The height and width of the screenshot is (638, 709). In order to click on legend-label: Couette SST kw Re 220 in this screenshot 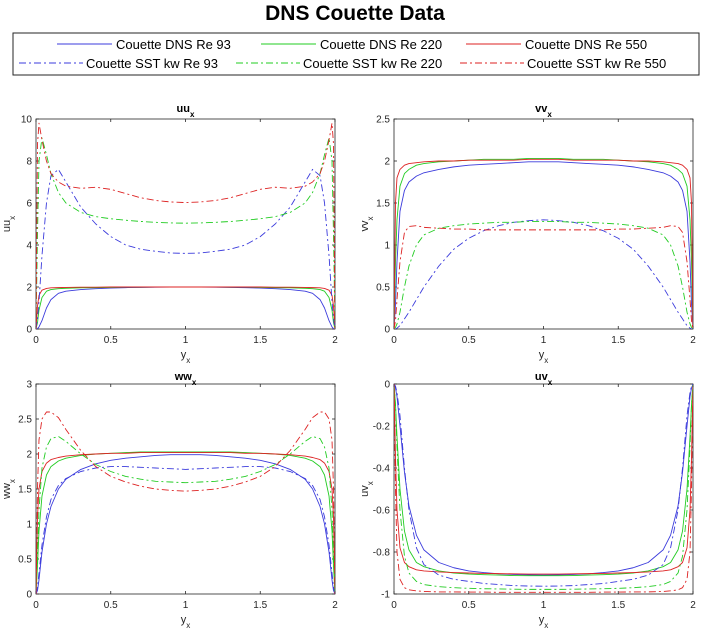, I will do `click(372, 63)`.